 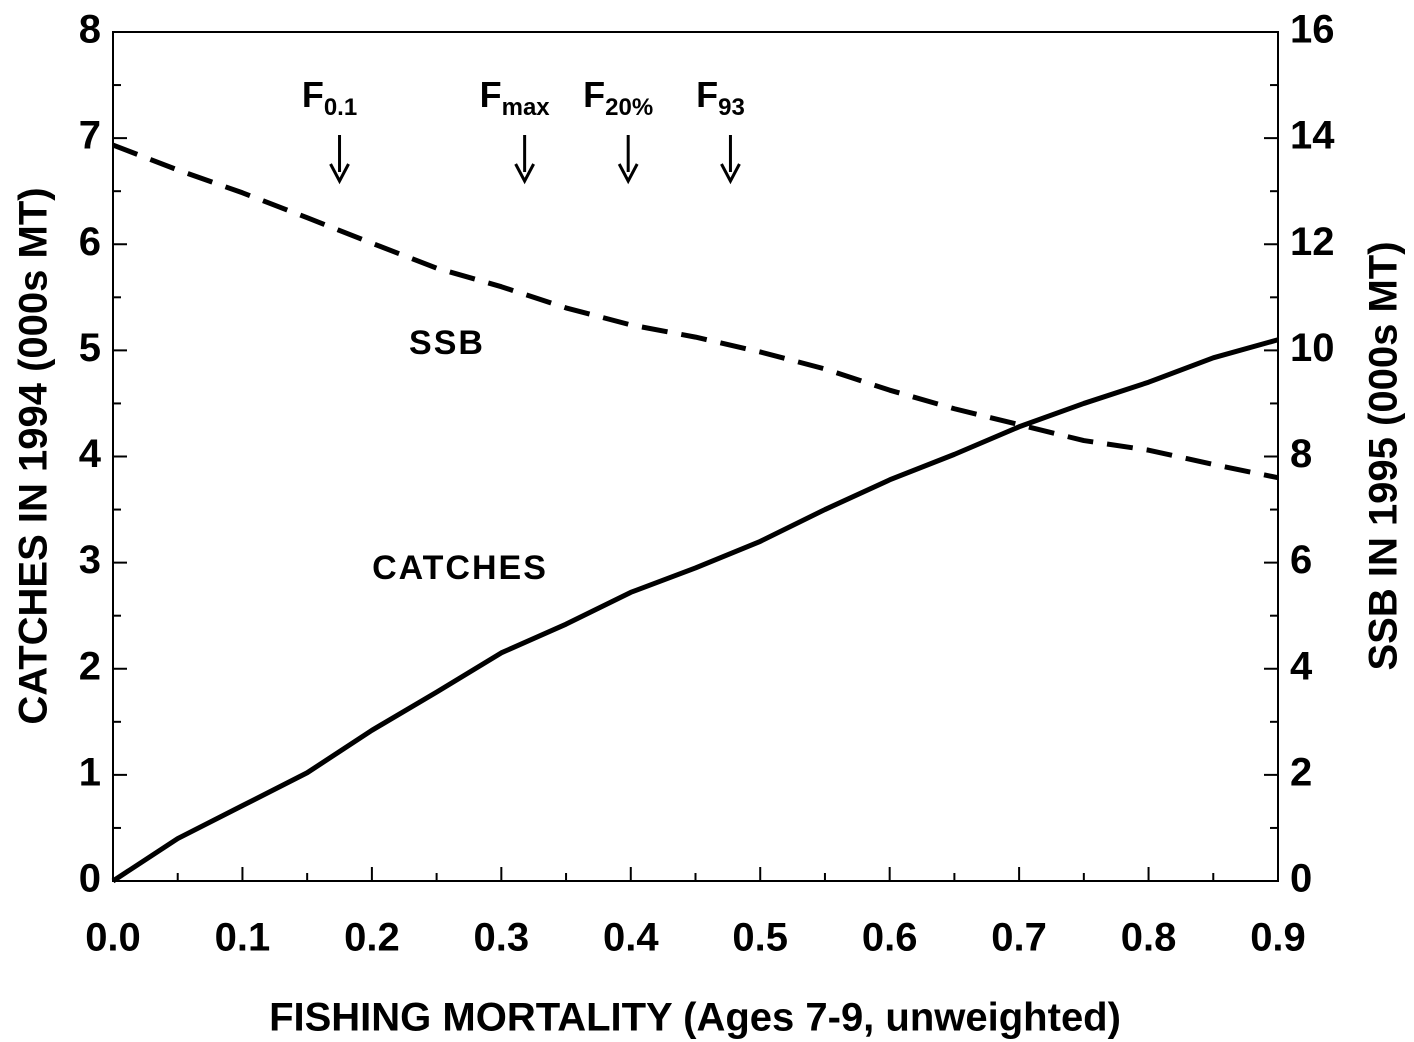 What do you see at coordinates (731, 107) in the screenshot?
I see `annotation-sub: 93` at bounding box center [731, 107].